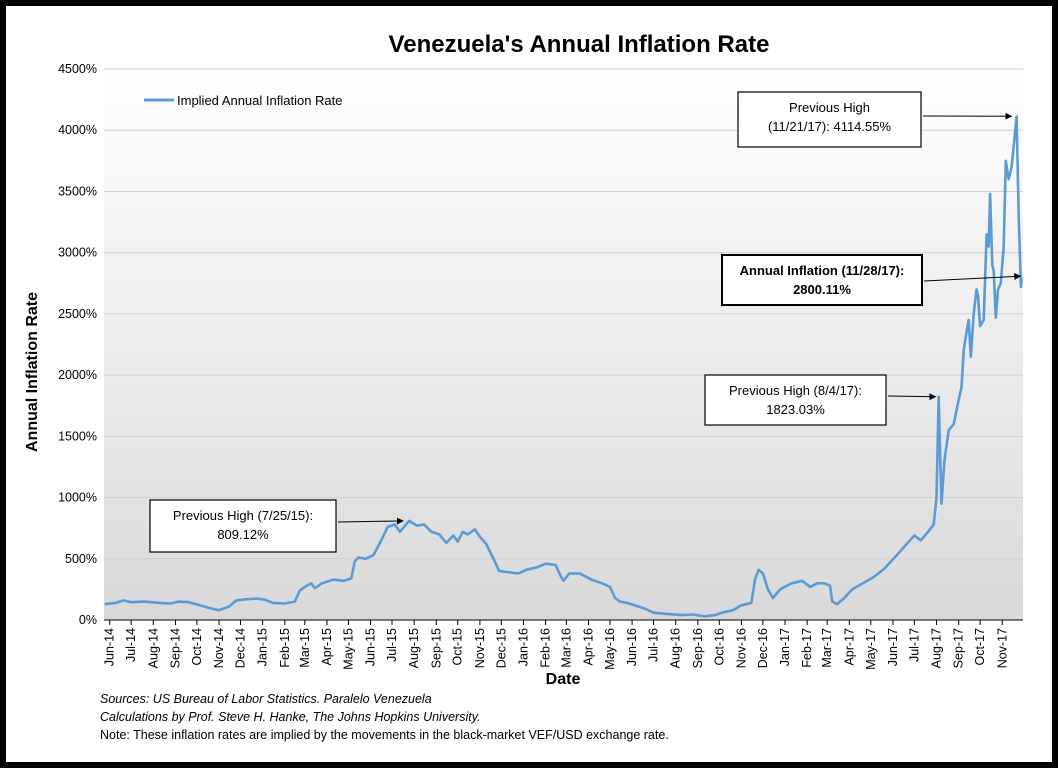 The width and height of the screenshot is (1058, 768). I want to click on y-tick-label: 0%, so click(88, 620).